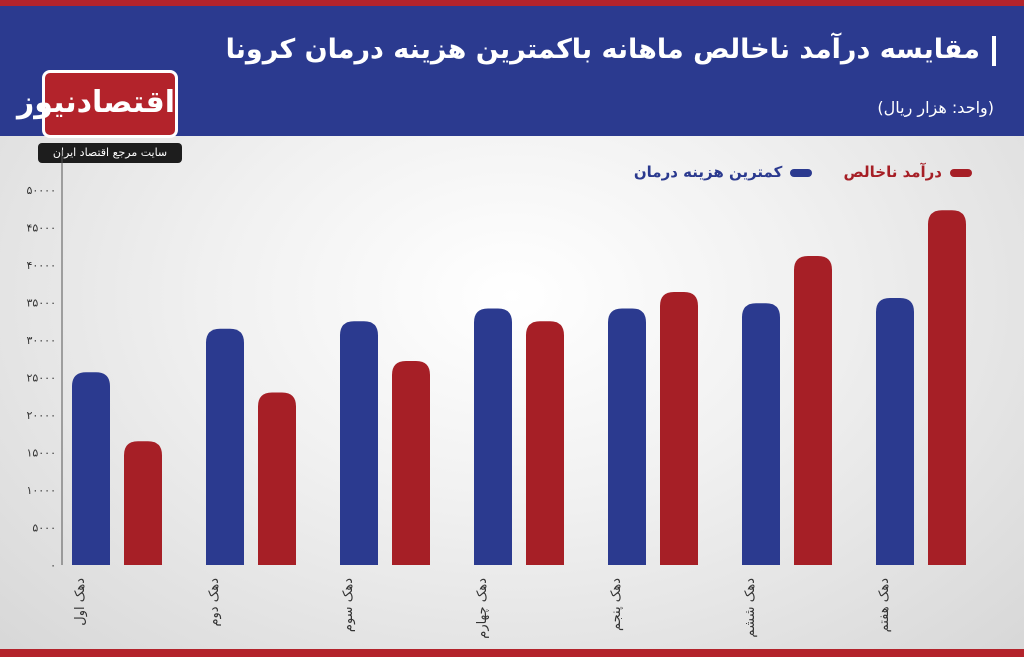 The width and height of the screenshot is (1024, 657). Describe the element at coordinates (41, 490) in the screenshot. I see `y-tick-label: ۱۰۰۰۰` at that location.